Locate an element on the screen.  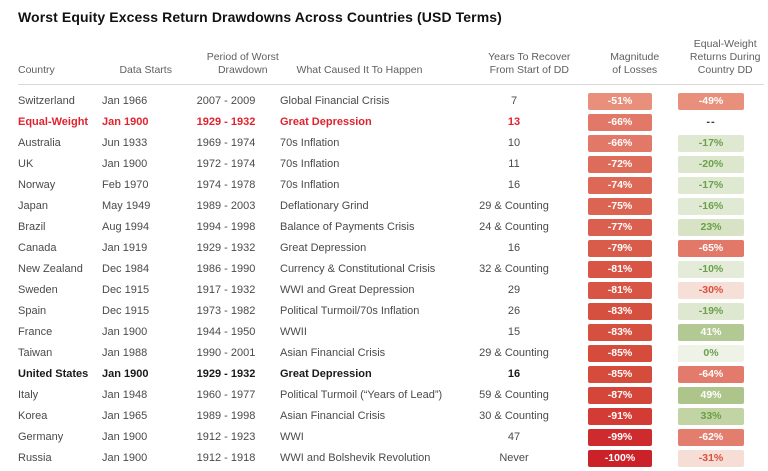
cell-equal-weight-return: 41% is located at coordinates (711, 332).